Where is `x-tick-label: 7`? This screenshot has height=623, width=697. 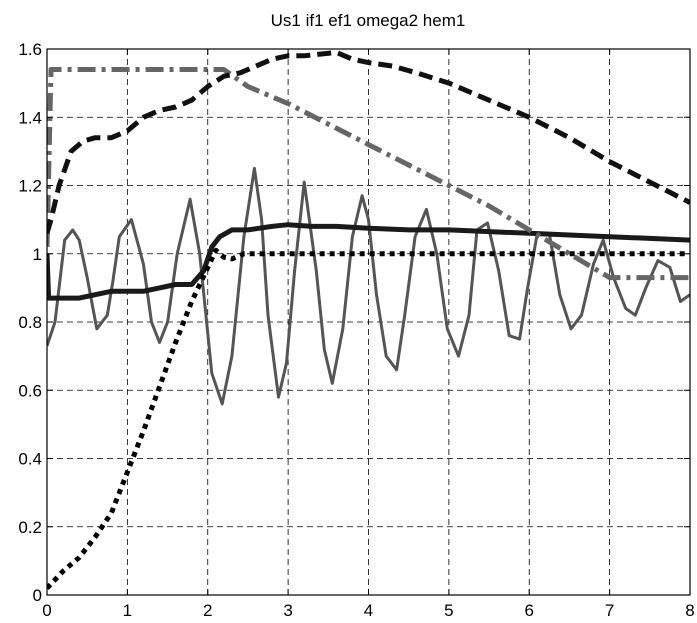 x-tick-label: 7 is located at coordinates (609, 610).